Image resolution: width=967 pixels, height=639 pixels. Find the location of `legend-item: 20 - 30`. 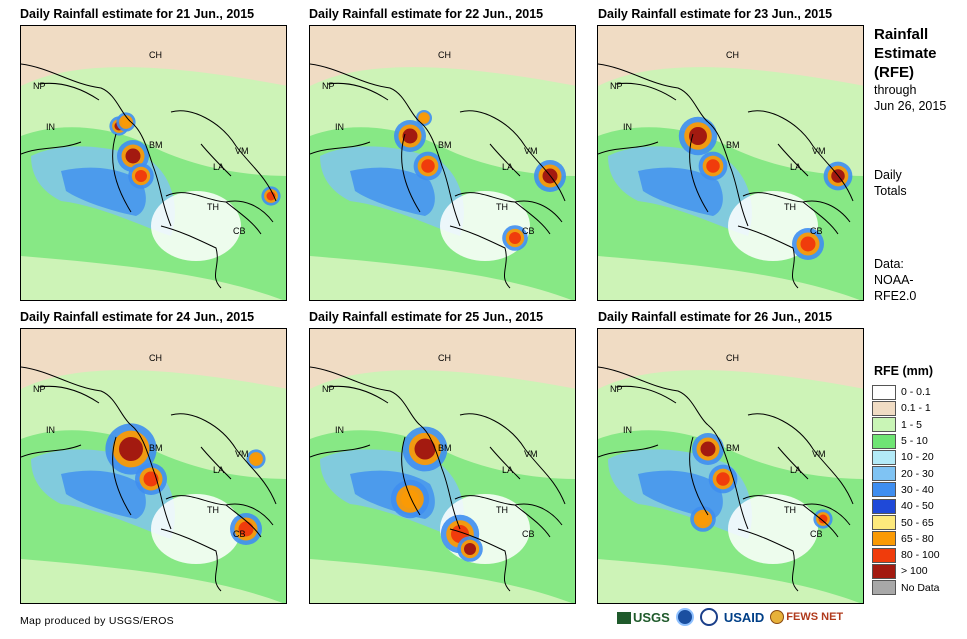

legend-item: 20 - 30 is located at coordinates (918, 473).